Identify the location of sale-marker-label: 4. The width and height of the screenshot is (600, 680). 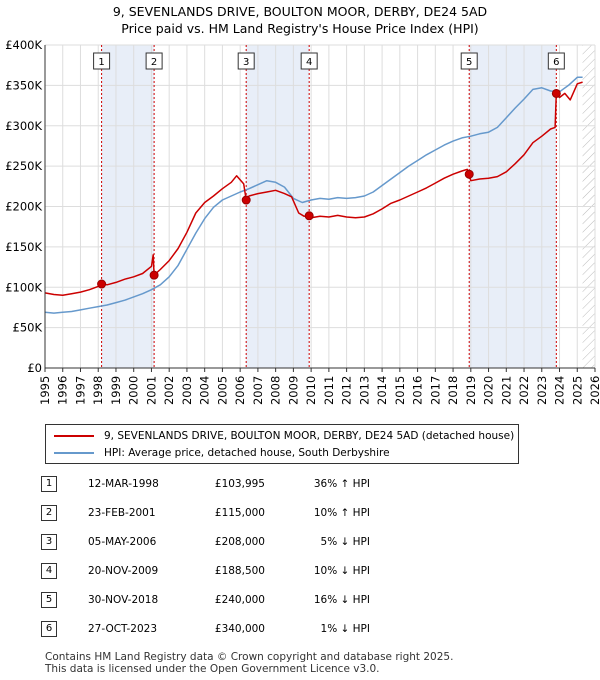
(309, 61).